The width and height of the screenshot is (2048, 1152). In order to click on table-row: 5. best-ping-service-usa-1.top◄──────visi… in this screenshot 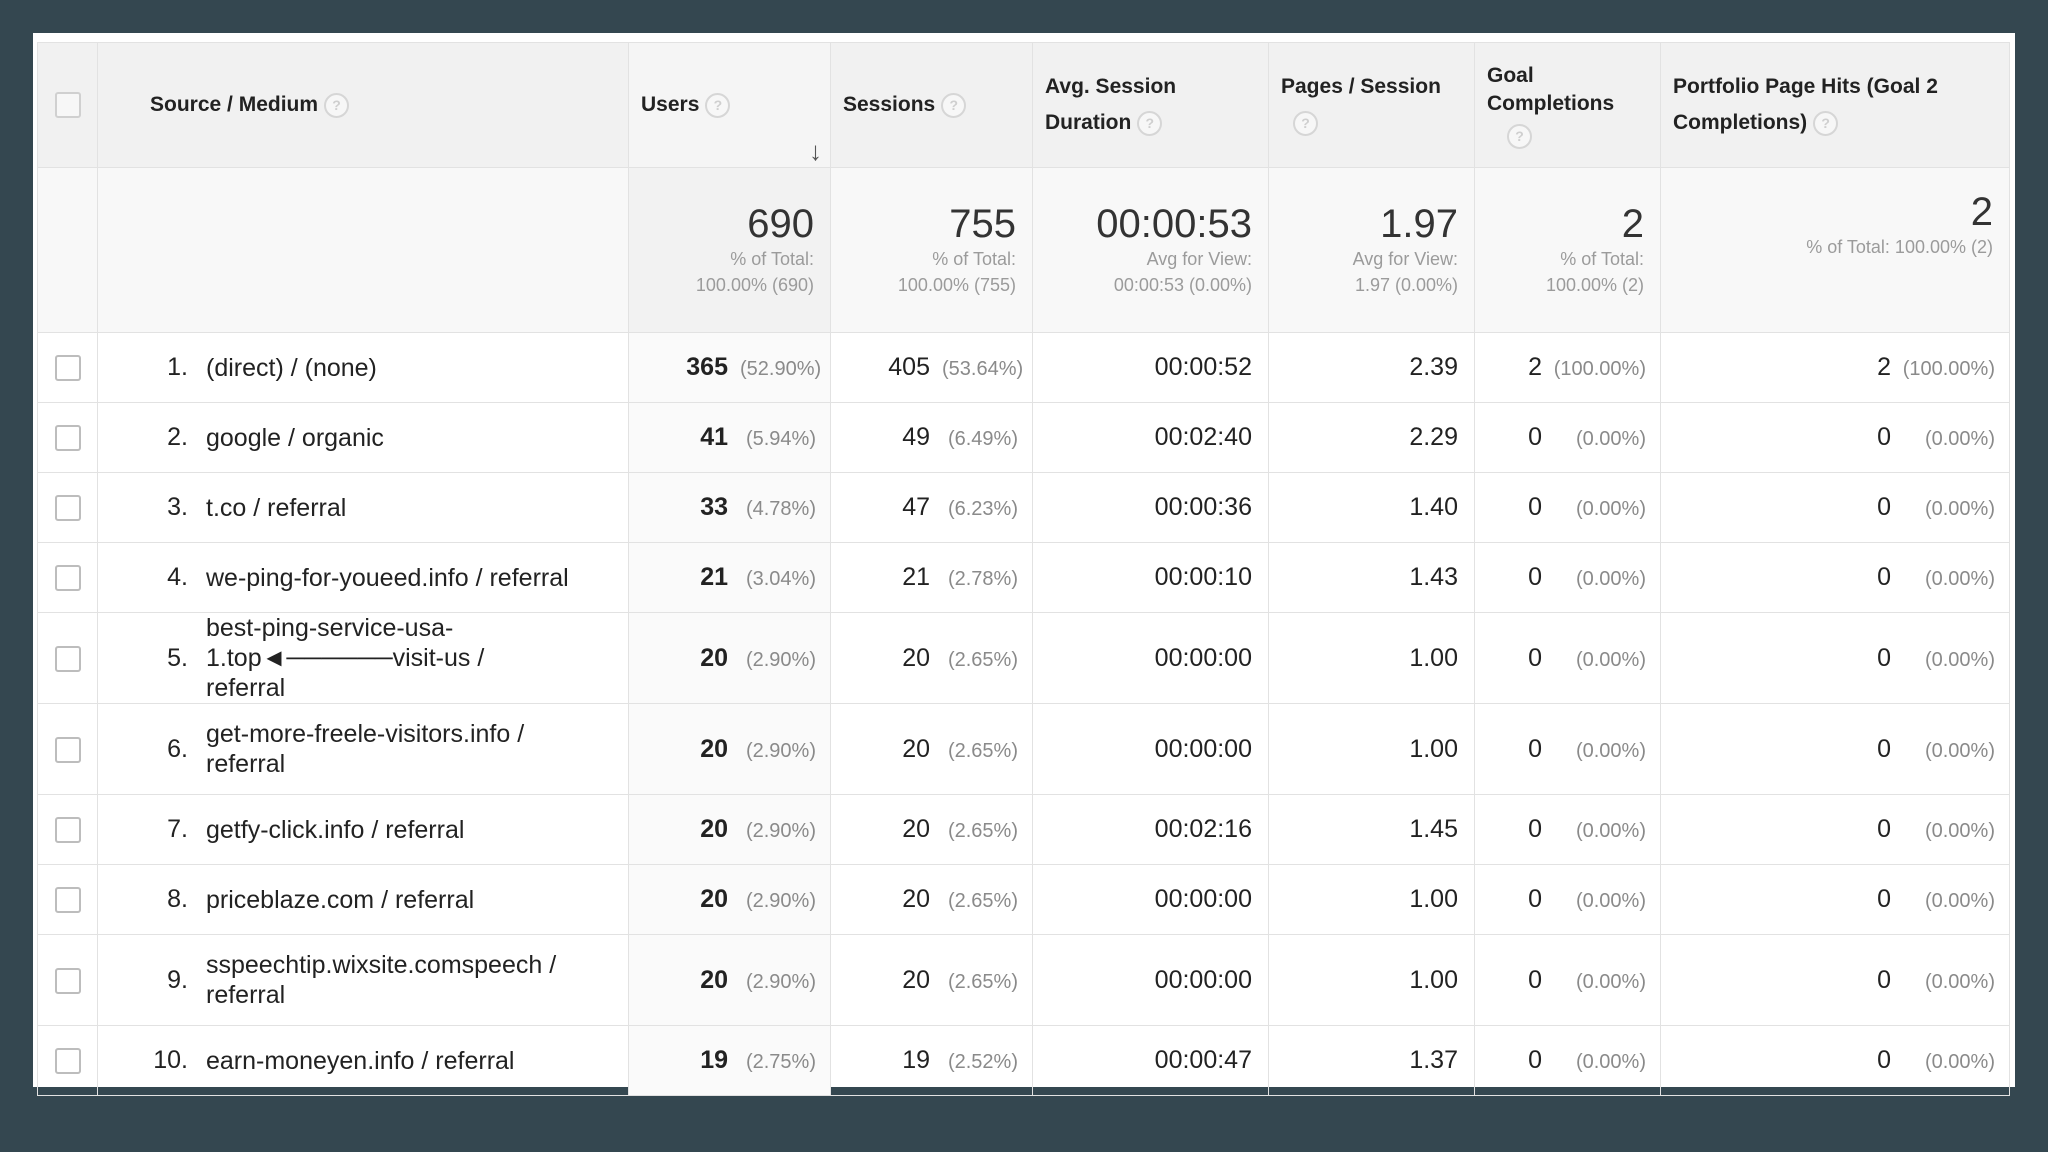, I will do `click(1023, 658)`.